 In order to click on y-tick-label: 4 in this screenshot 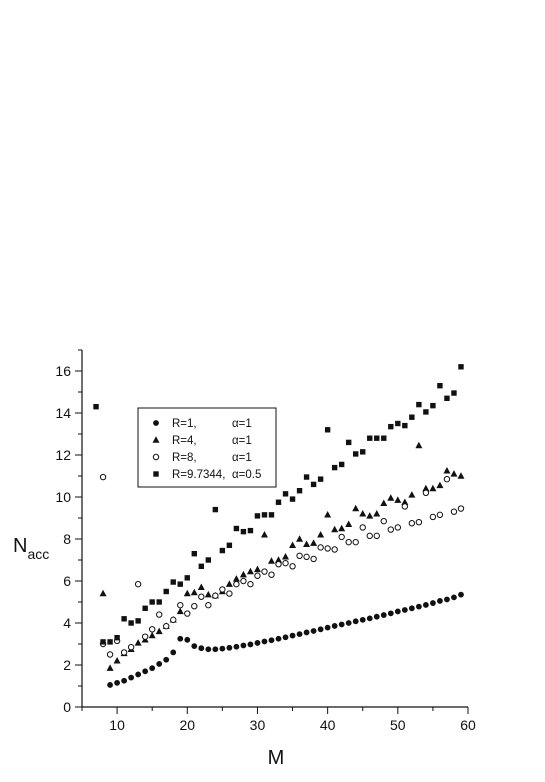, I will do `click(67, 623)`.